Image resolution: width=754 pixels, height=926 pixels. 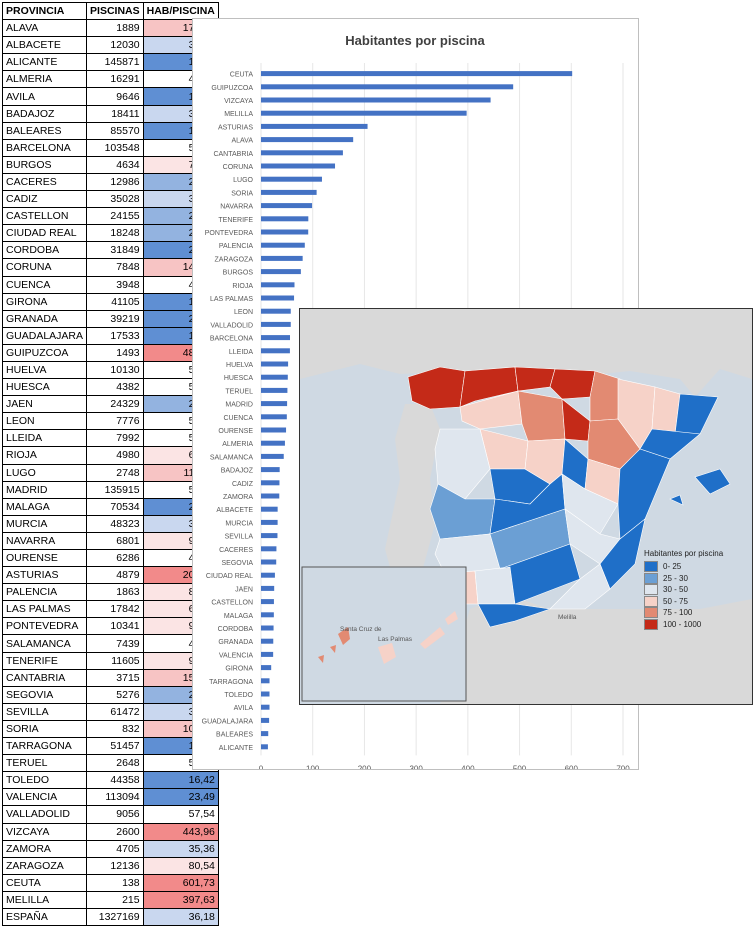 What do you see at coordinates (180, 882) in the screenshot?
I see `cell-hab-piscina: 601,73` at bounding box center [180, 882].